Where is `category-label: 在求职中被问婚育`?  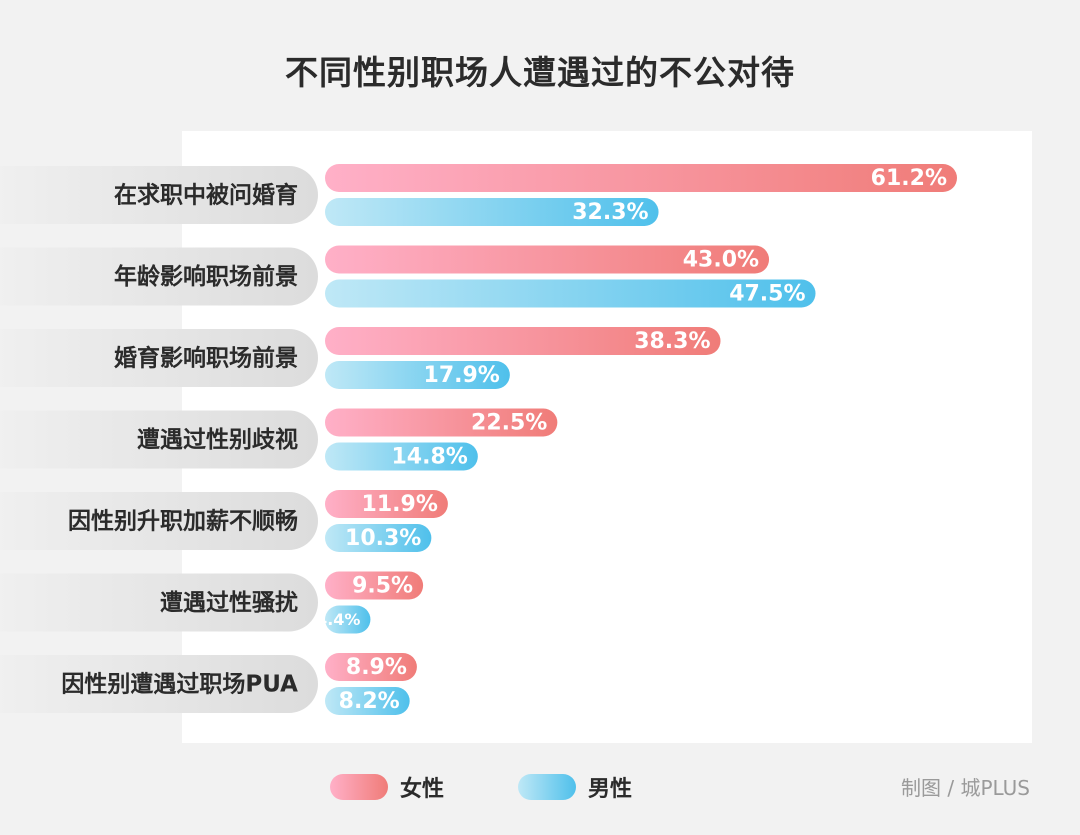 category-label: 在求职中被问婚育 is located at coordinates (206, 195).